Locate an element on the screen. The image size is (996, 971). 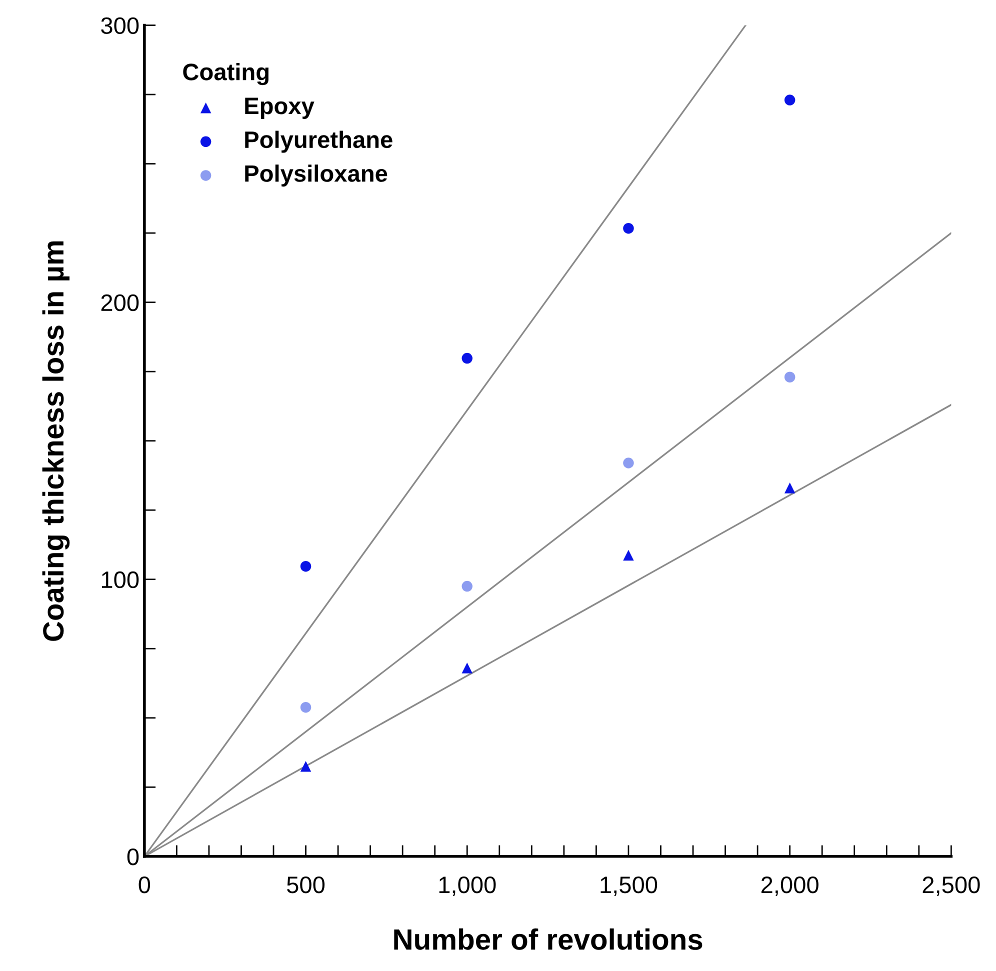
y-tick-label: 0 is located at coordinates (133, 857).